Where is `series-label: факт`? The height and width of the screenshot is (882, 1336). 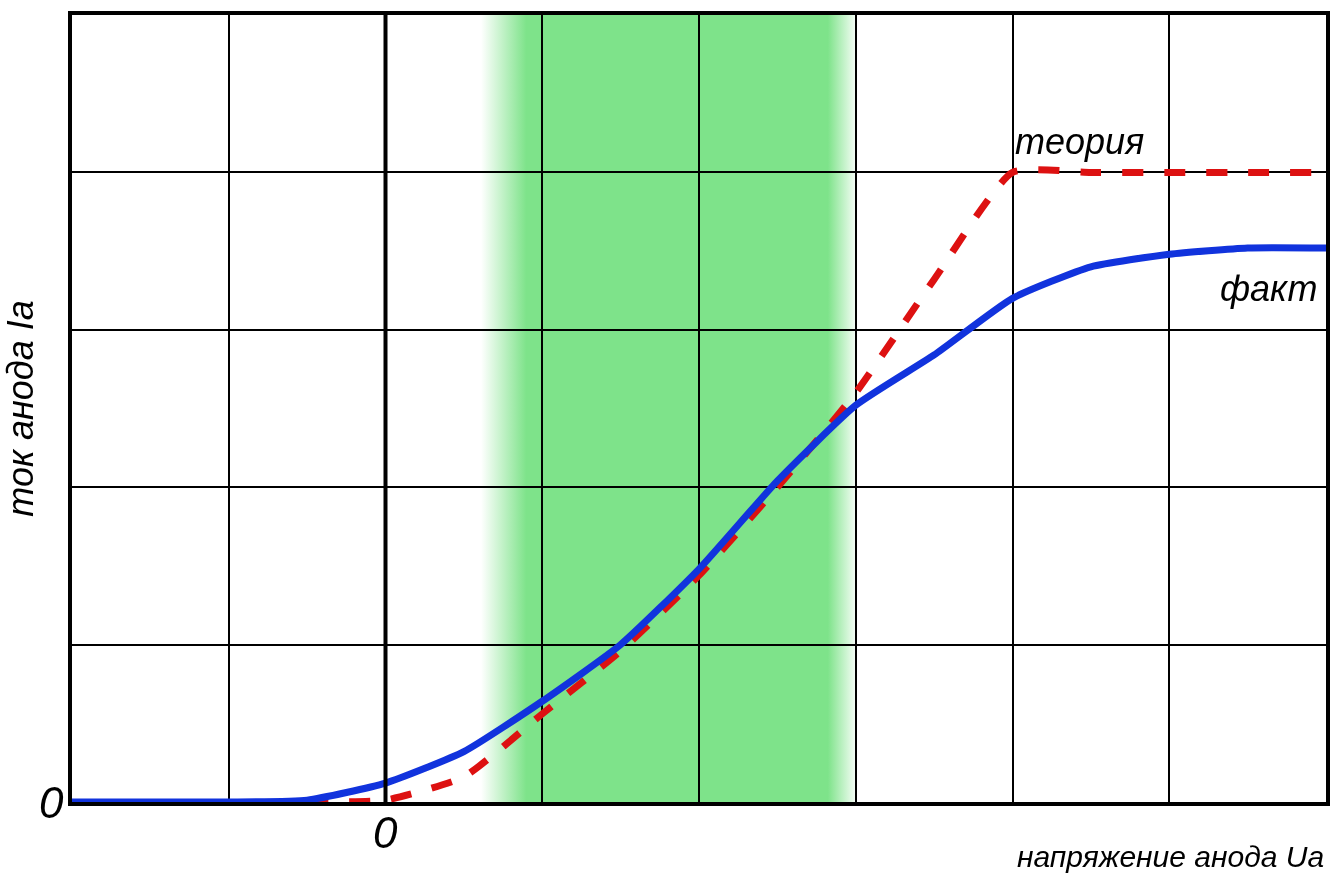
series-label: факт is located at coordinates (1269, 288).